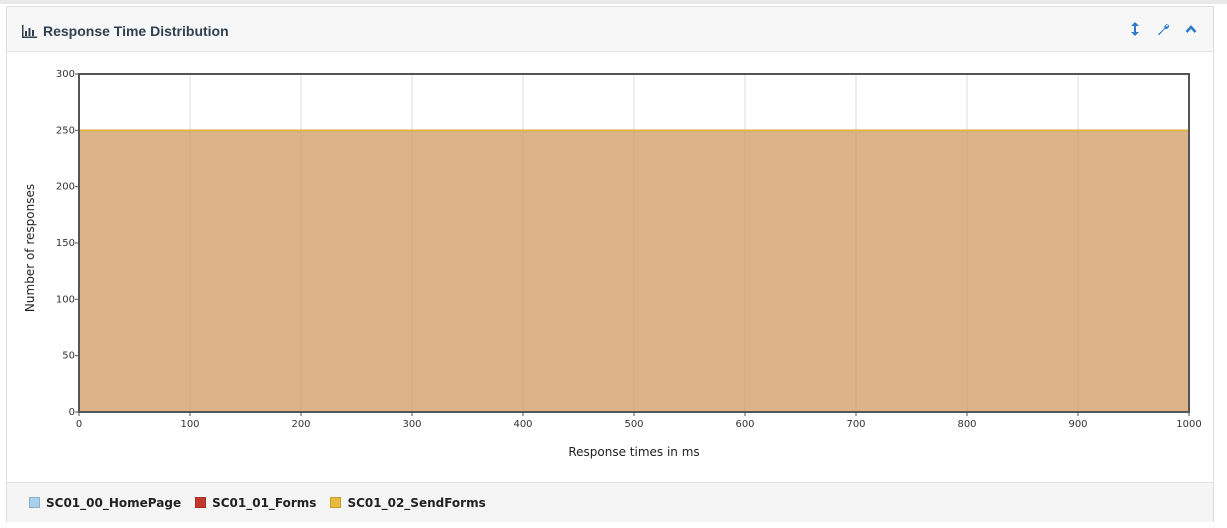 The image size is (1227, 528). Describe the element at coordinates (65, 187) in the screenshot. I see `y-tick-label: 200` at that location.